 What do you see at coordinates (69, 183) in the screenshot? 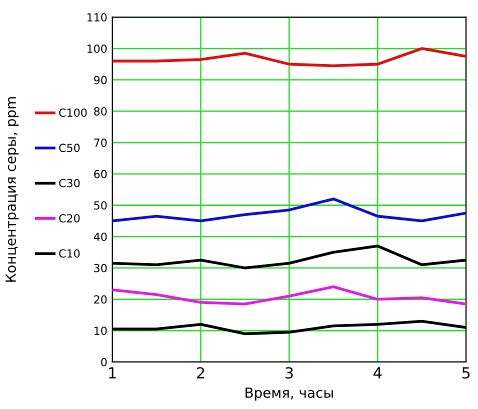
I see `legend-label: C30` at bounding box center [69, 183].